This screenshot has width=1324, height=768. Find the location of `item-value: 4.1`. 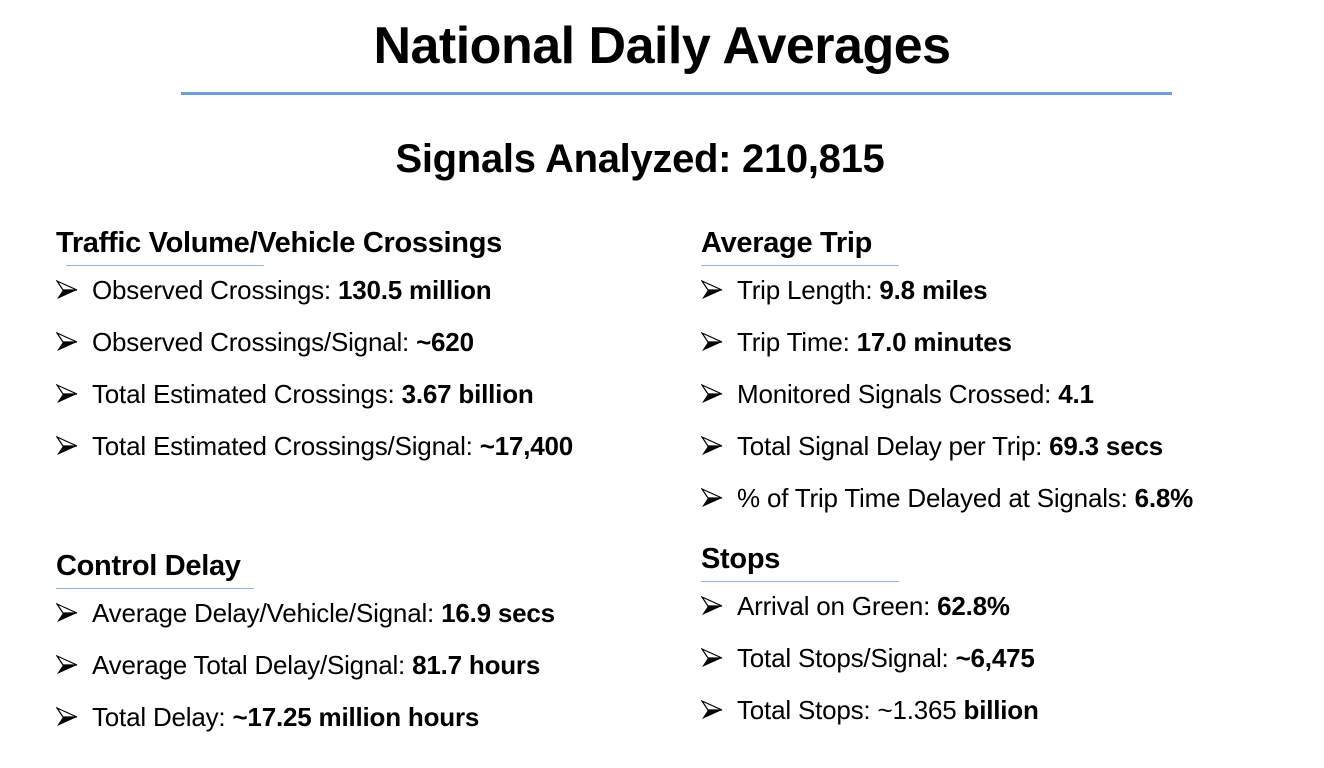

item-value: 4.1 is located at coordinates (1076, 393).